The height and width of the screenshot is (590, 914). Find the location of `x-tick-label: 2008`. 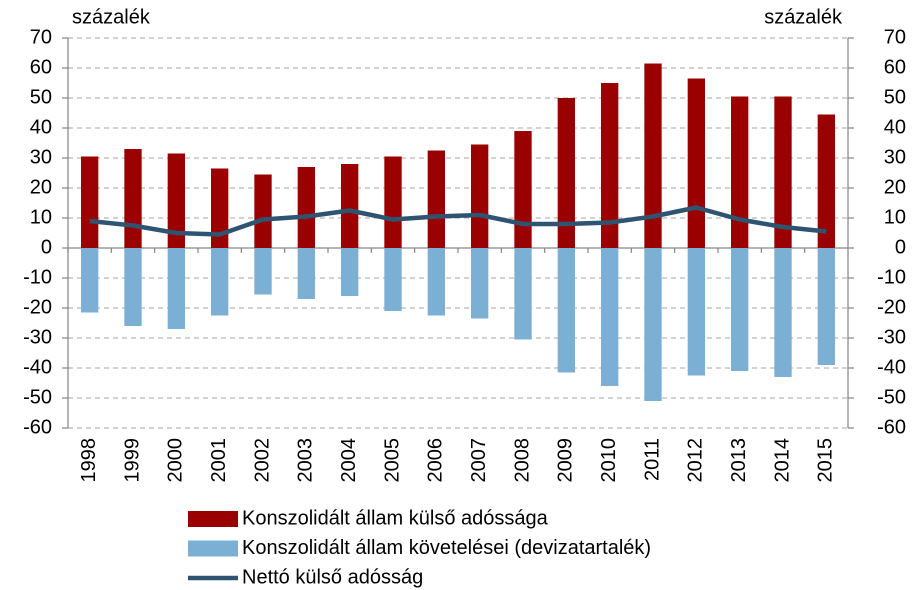

x-tick-label: 2008 is located at coordinates (522, 460).